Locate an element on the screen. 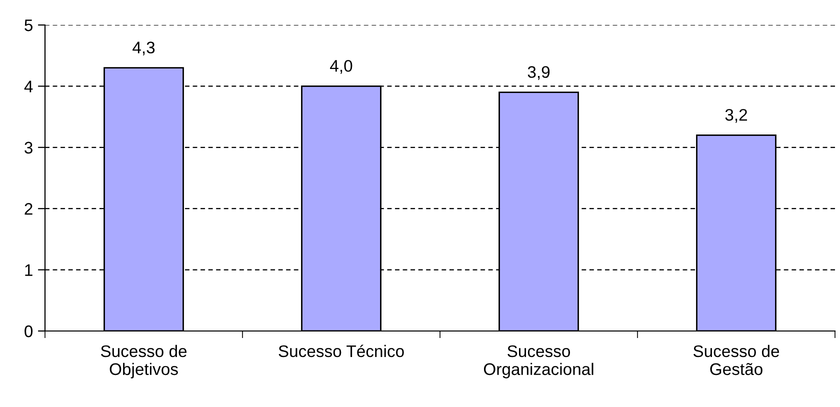  data-label: 4,3 is located at coordinates (143, 49).